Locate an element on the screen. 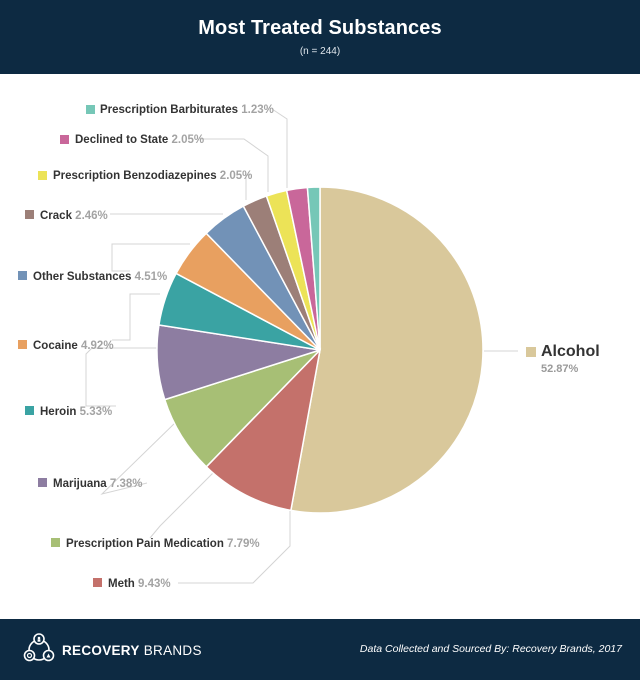  brand-name: RECOVERY BRANDS is located at coordinates (132, 650).